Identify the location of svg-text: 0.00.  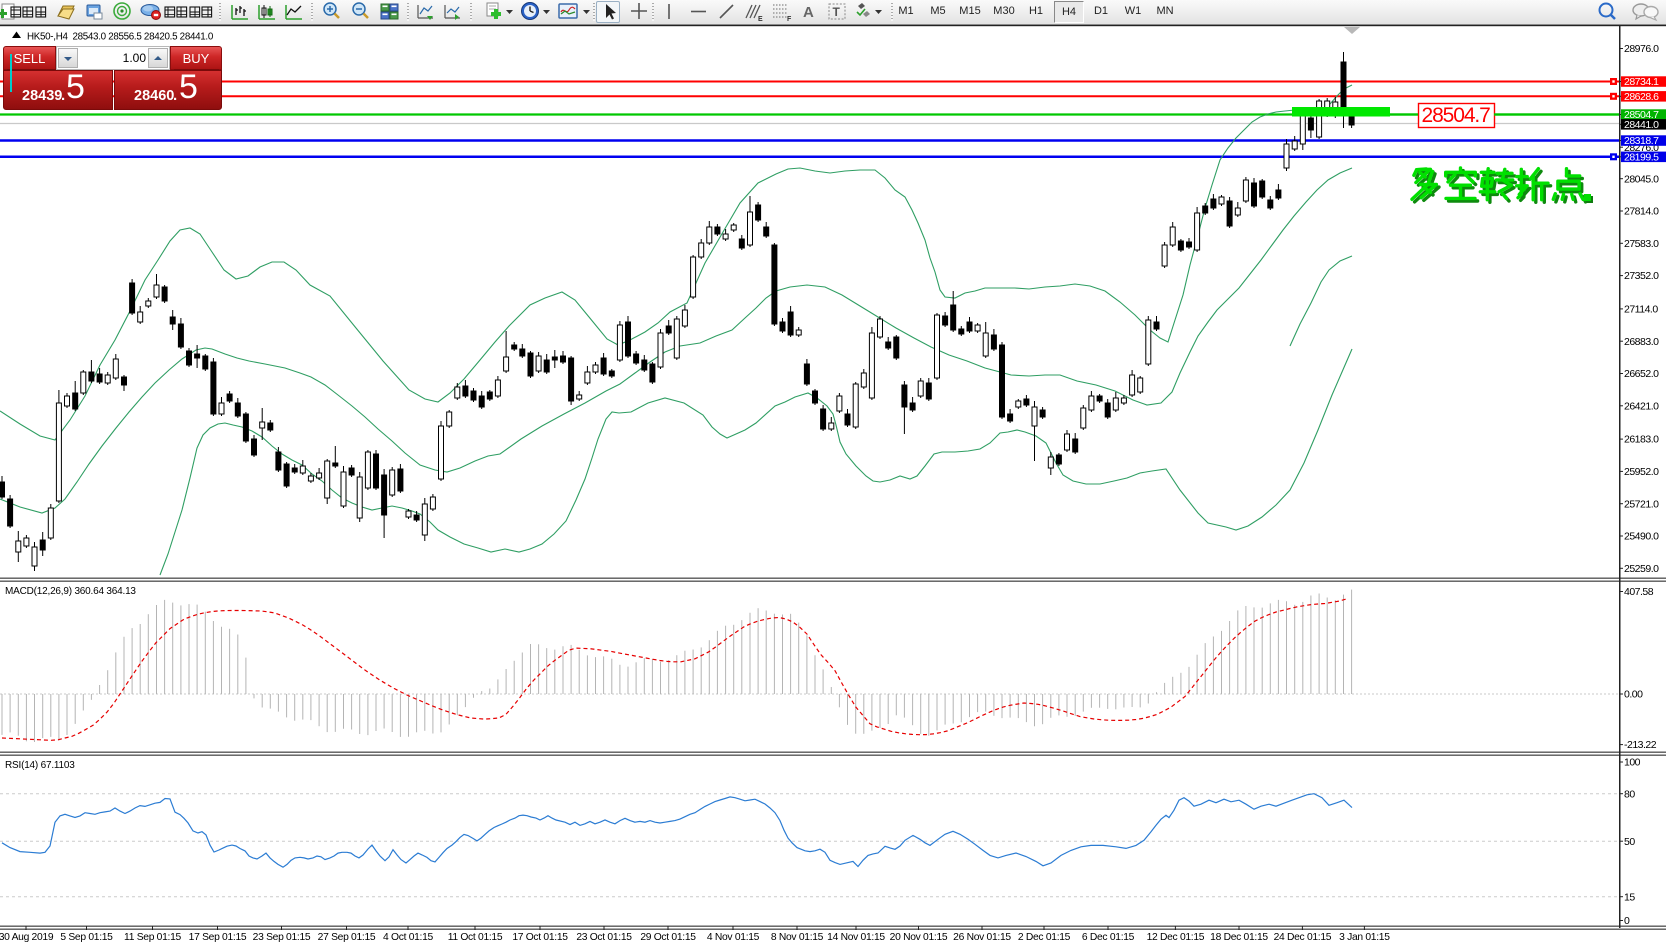
(1633, 695).